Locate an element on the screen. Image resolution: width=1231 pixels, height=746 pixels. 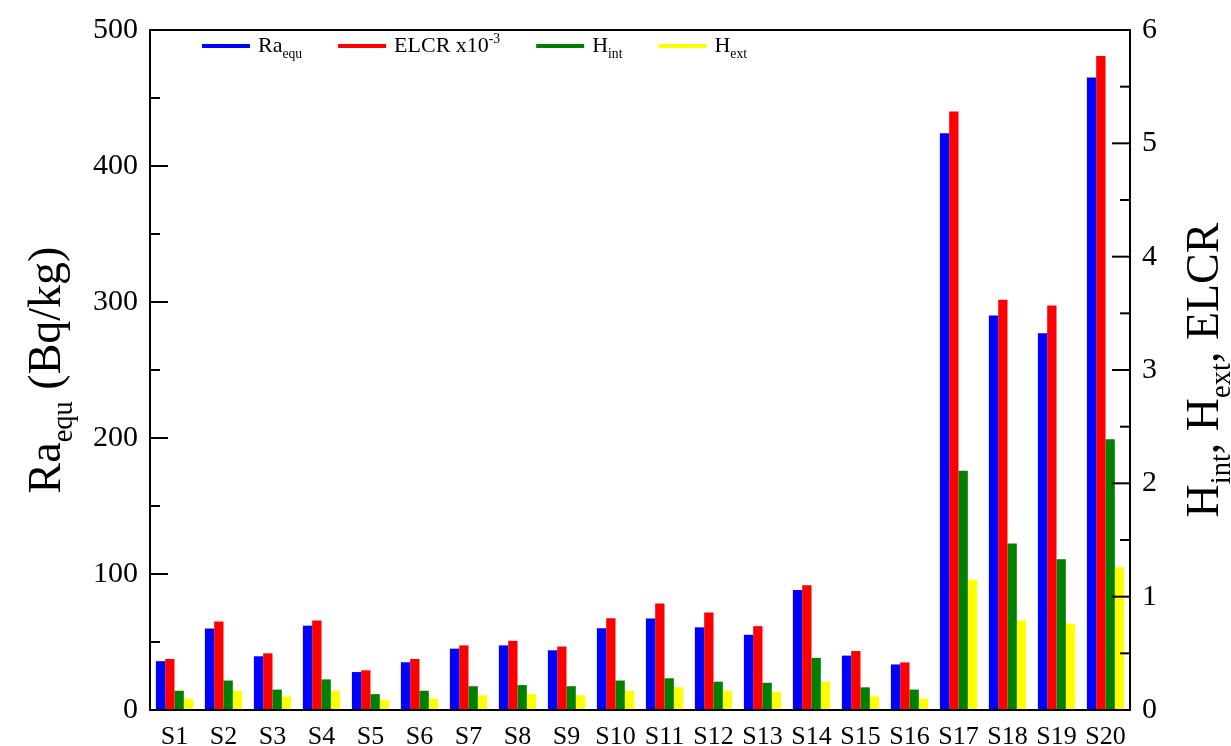
x-tick-label: S3 is located at coordinates (272, 733).